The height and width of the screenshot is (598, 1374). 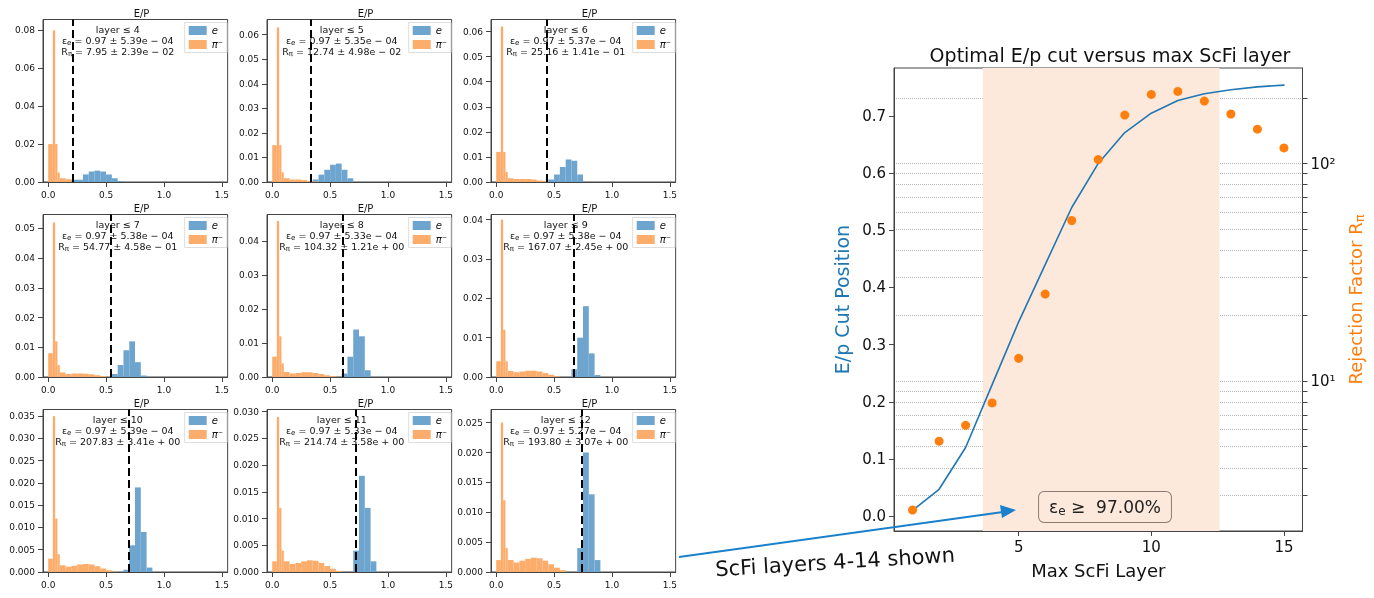 What do you see at coordinates (22, 505) in the screenshot?
I see `y-tick-label: 0.015` at bounding box center [22, 505].